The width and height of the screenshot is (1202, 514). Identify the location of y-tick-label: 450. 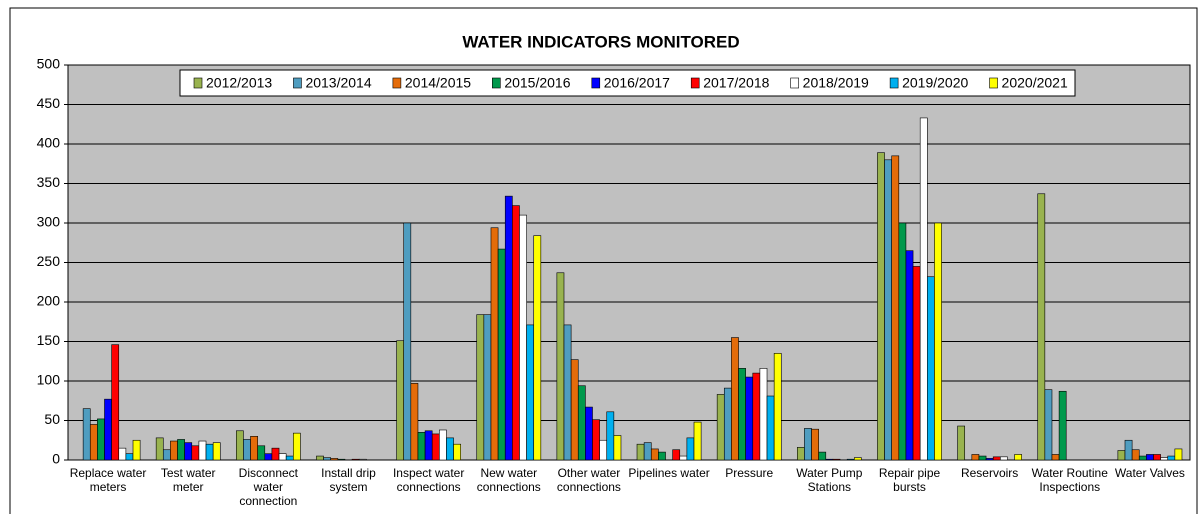
(49, 103).